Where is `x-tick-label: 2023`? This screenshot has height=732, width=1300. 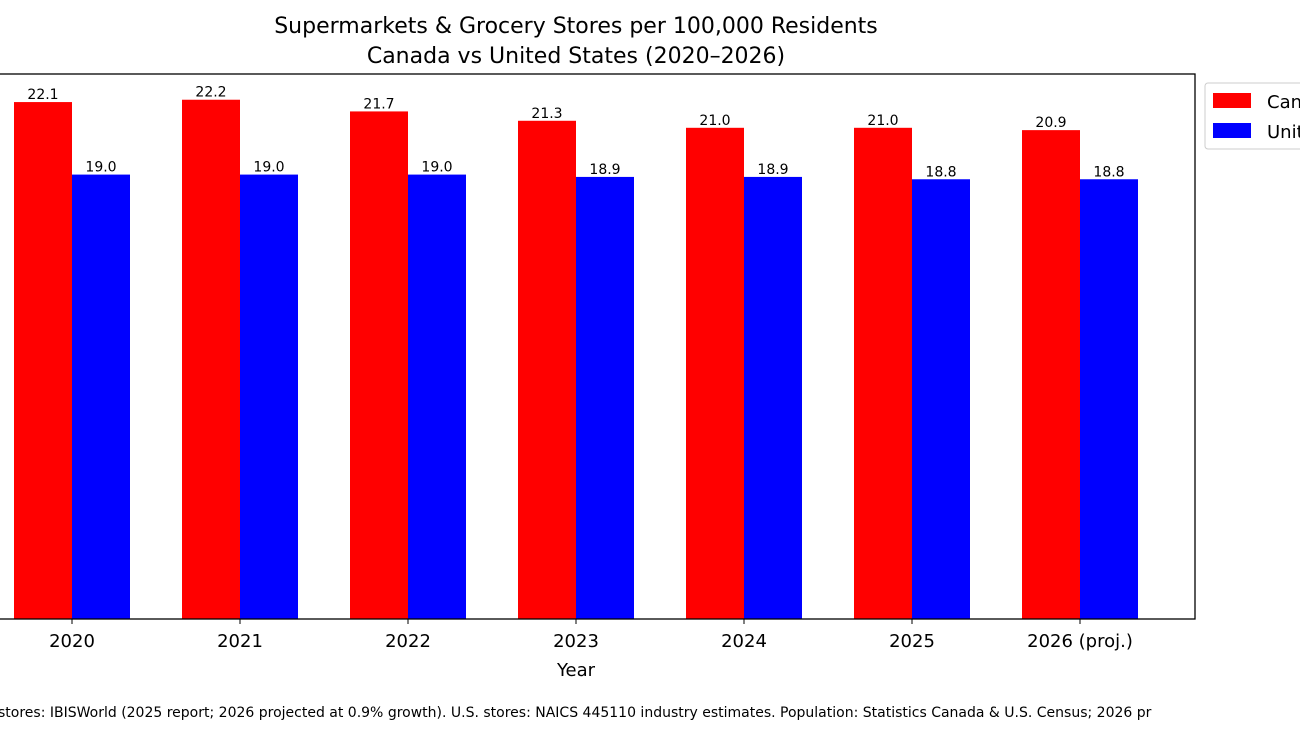 x-tick-label: 2023 is located at coordinates (576, 641).